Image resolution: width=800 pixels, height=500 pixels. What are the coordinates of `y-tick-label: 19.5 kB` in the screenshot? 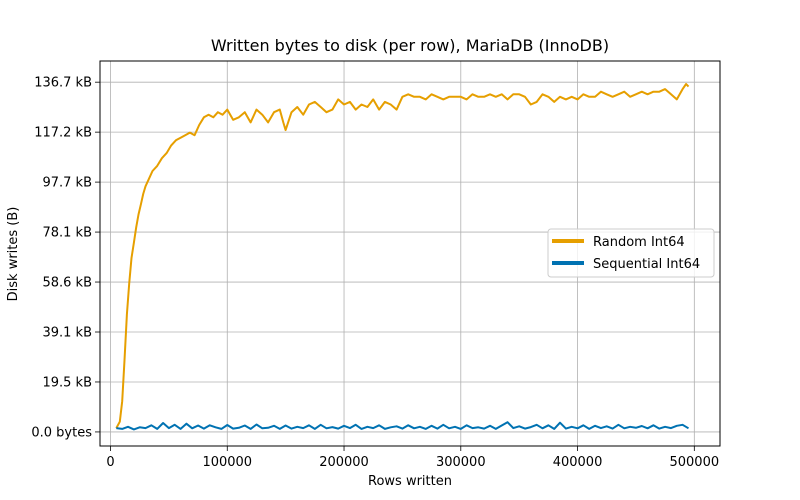 It's located at (67, 382).